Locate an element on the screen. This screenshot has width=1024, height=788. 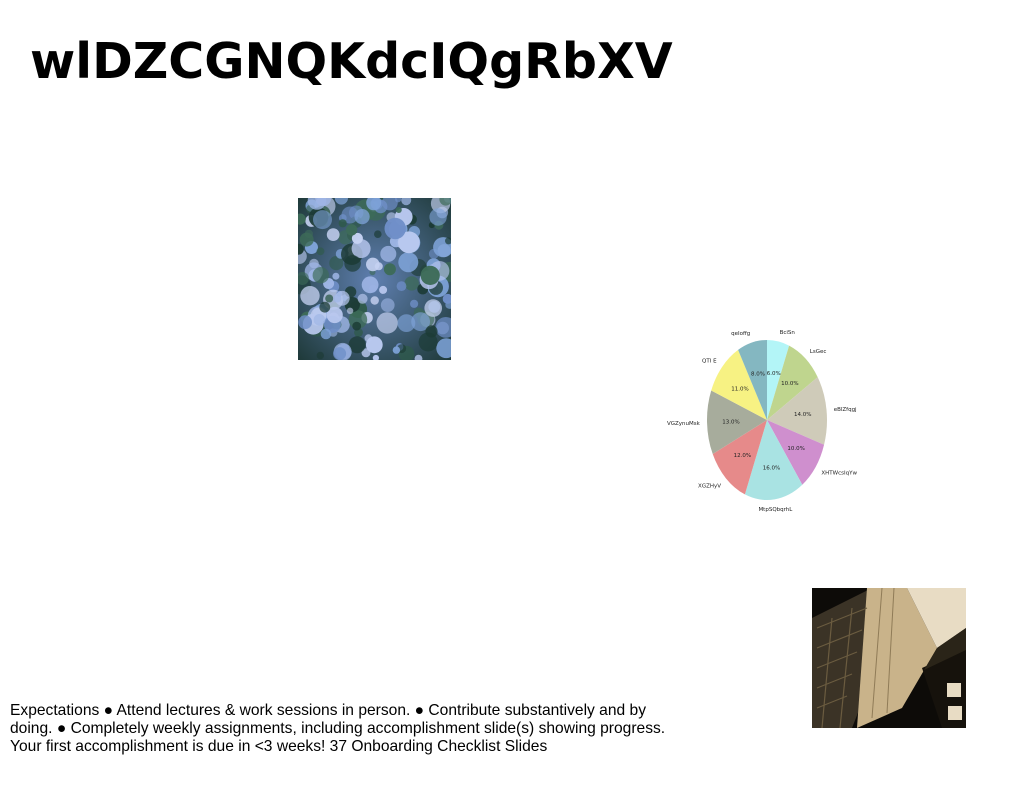
pie-category-label: XHTWcsIqYw is located at coordinates (839, 474).